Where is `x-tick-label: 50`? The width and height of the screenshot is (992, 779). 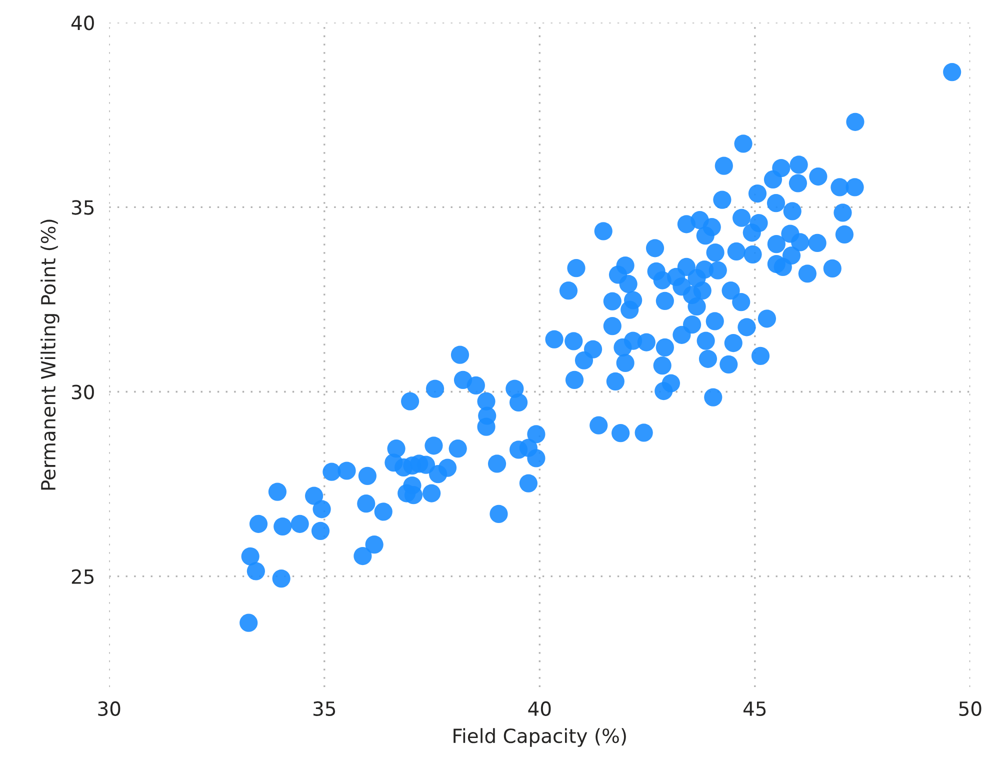
x-tick-label: 50 is located at coordinates (970, 708).